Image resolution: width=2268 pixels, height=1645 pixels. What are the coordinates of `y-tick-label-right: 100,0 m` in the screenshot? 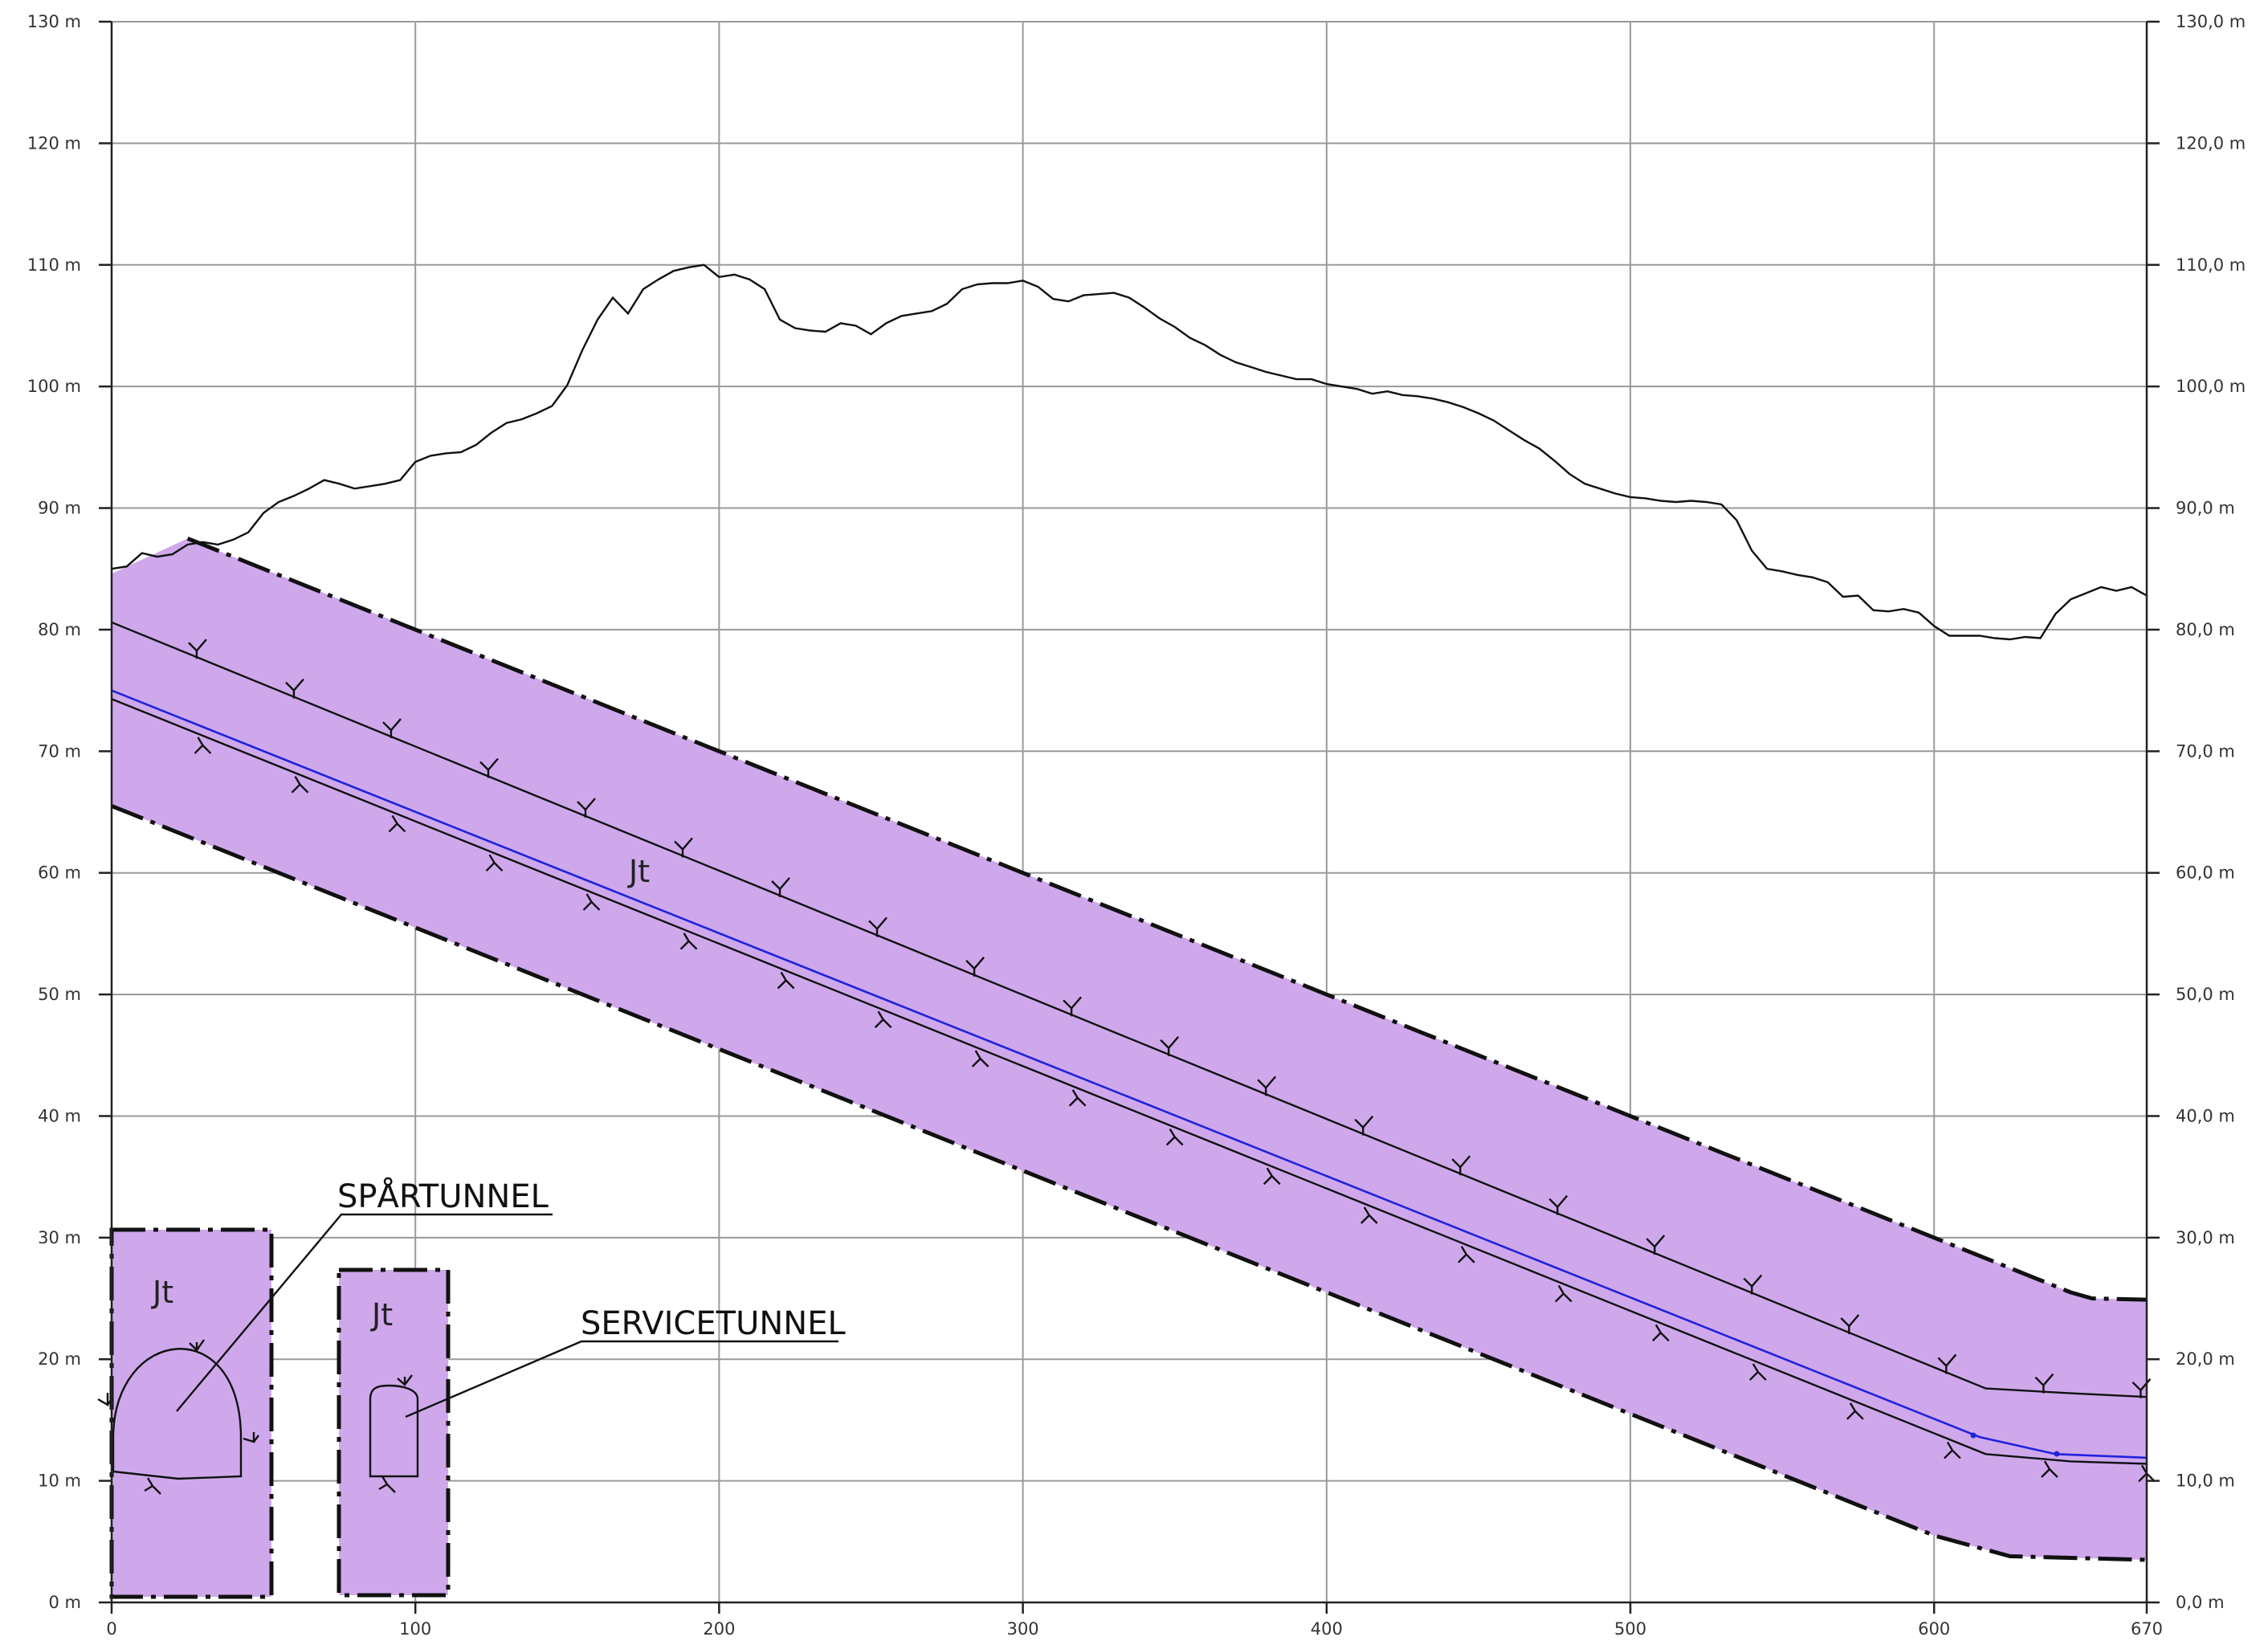 It's located at (2211, 386).